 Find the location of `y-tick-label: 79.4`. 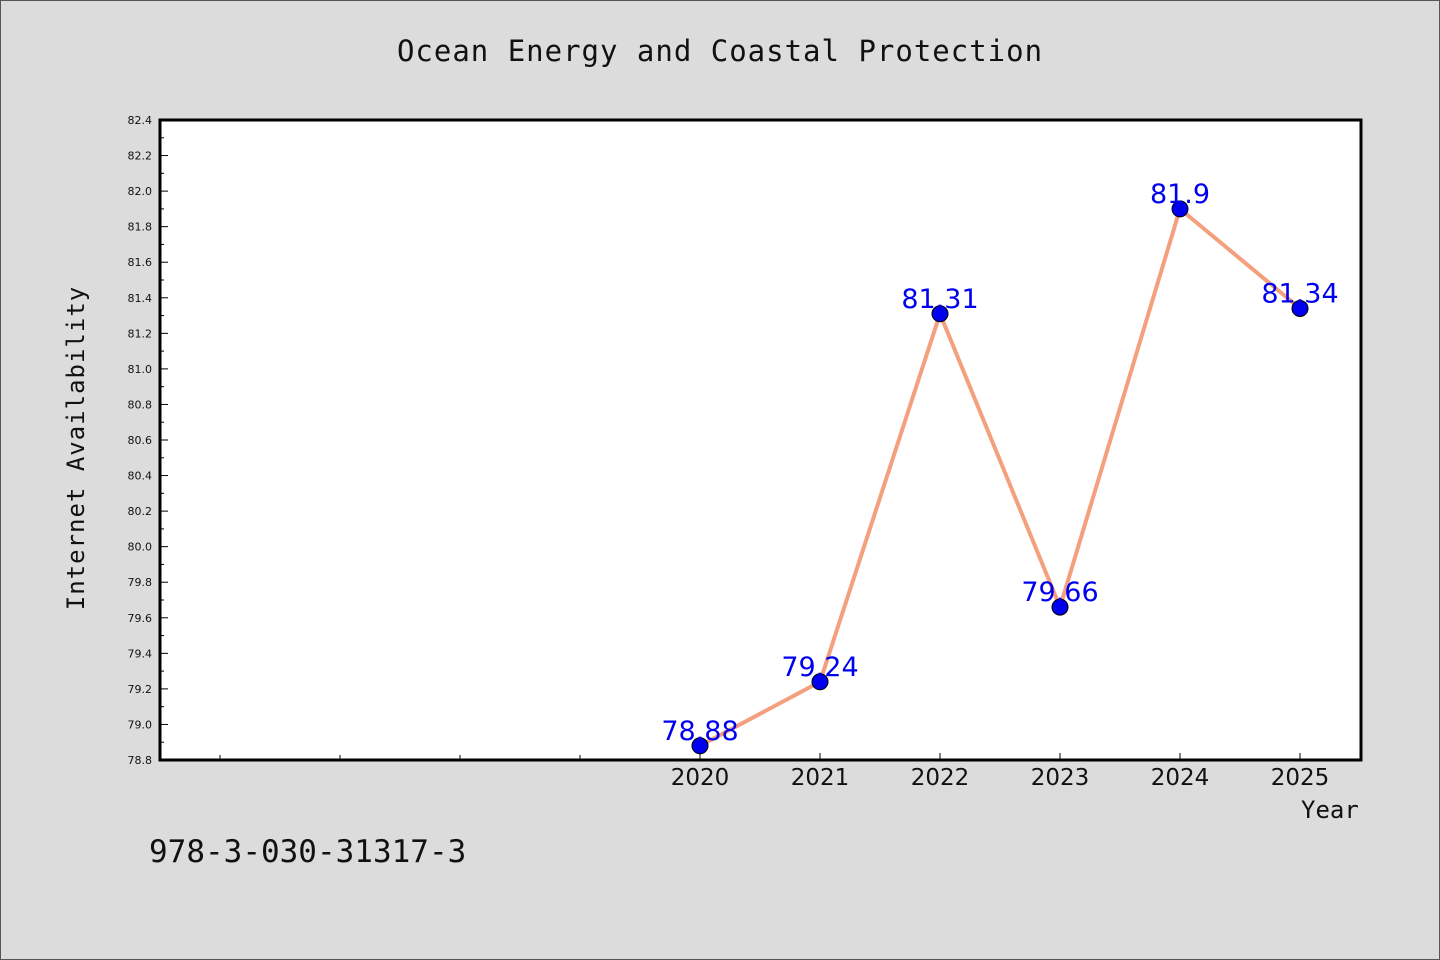

y-tick-label: 79.4 is located at coordinates (140, 653).